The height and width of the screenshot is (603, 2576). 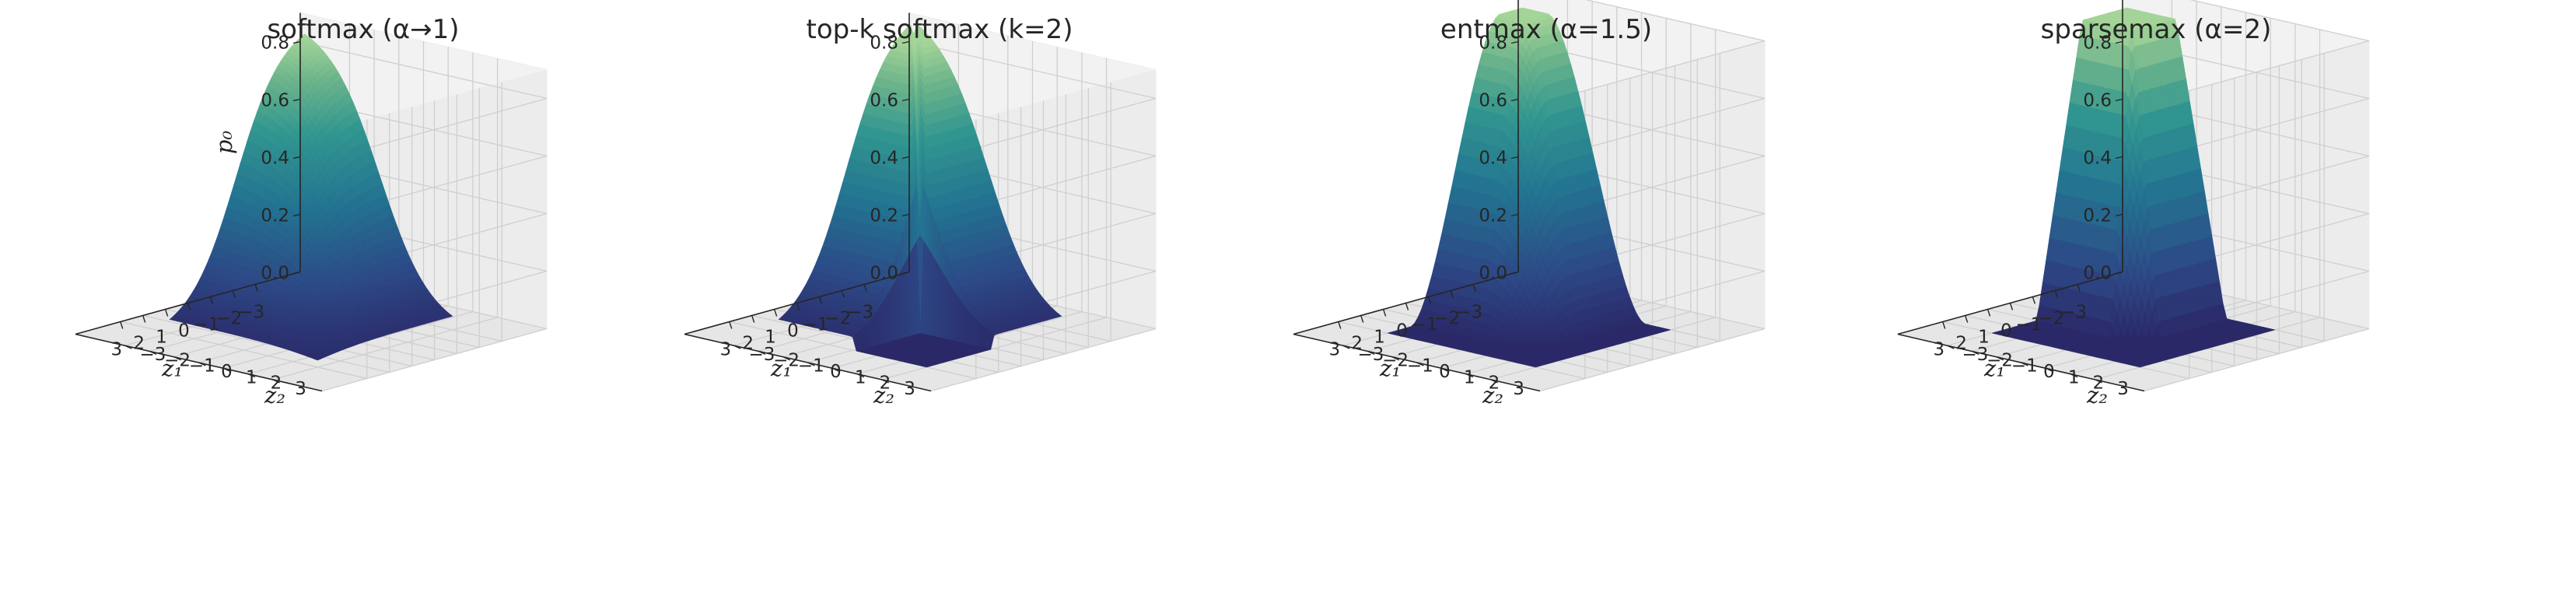 What do you see at coordinates (363, 29) in the screenshot?
I see `chart-title: softmax (α→1)` at bounding box center [363, 29].